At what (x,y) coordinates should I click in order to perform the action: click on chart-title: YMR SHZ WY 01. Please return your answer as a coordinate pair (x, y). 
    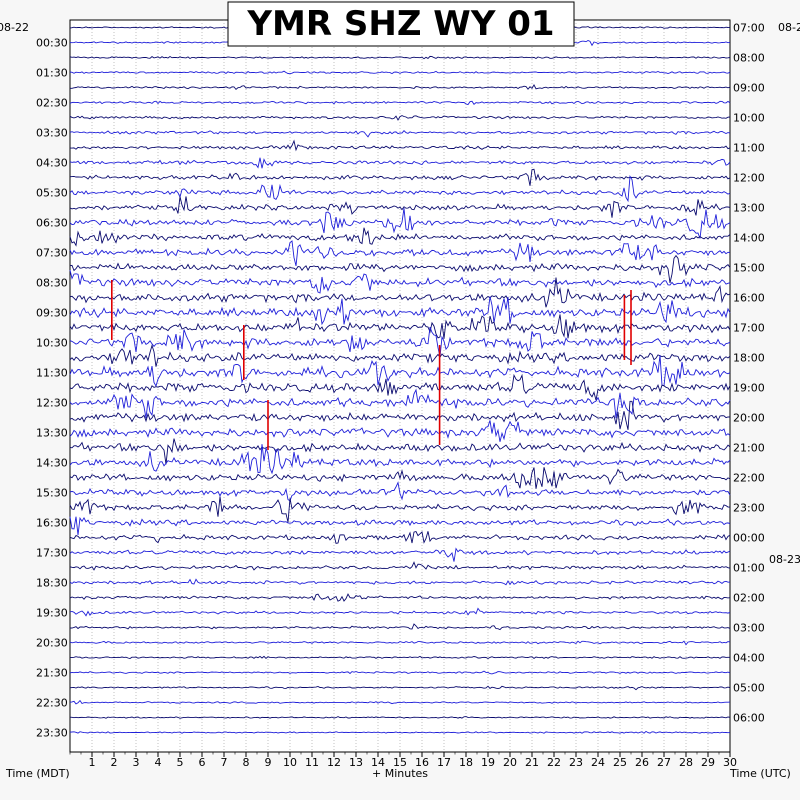
    Looking at the image, I should click on (400, 24).